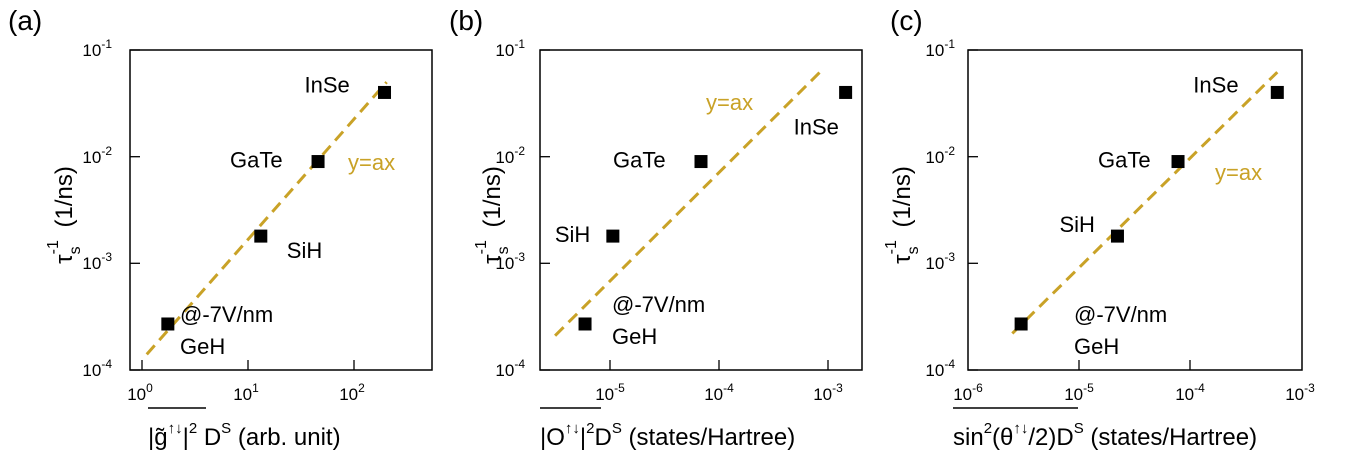 The image size is (1372, 471). What do you see at coordinates (64, 215) in the screenshot?
I see `panel-a-ylabel: τs-1 (1/ns)` at bounding box center [64, 215].